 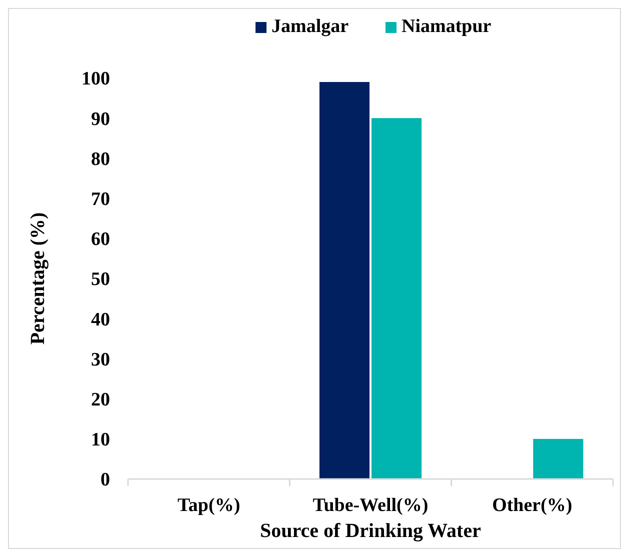 What do you see at coordinates (105, 480) in the screenshot?
I see `y-tick-label: 0` at bounding box center [105, 480].